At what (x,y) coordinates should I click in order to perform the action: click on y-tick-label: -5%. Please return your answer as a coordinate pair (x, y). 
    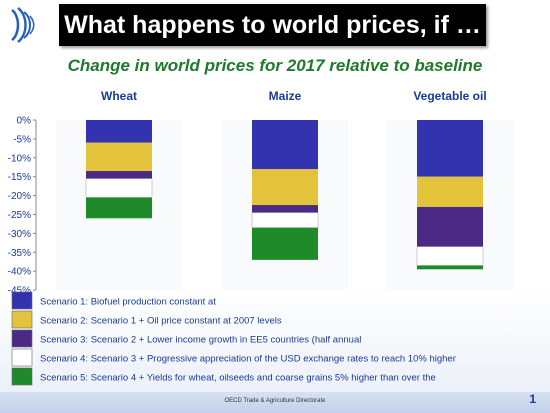
    Looking at the image, I should click on (22, 139).